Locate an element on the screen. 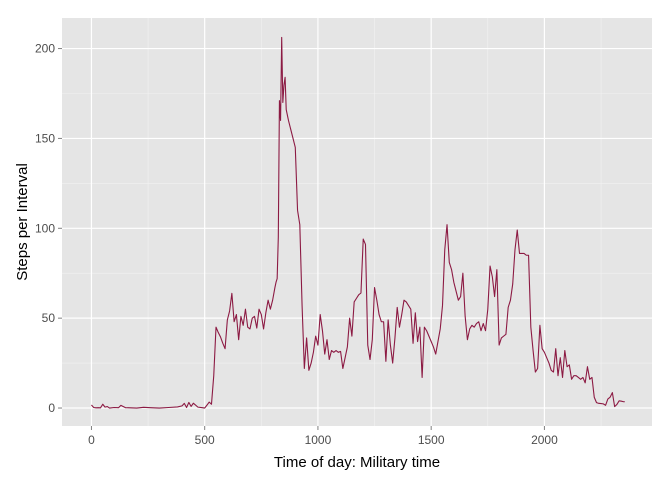 The width and height of the screenshot is (672, 480). x-axis-ticks: 0 500 1000 1500 2000 is located at coordinates (323, 436).